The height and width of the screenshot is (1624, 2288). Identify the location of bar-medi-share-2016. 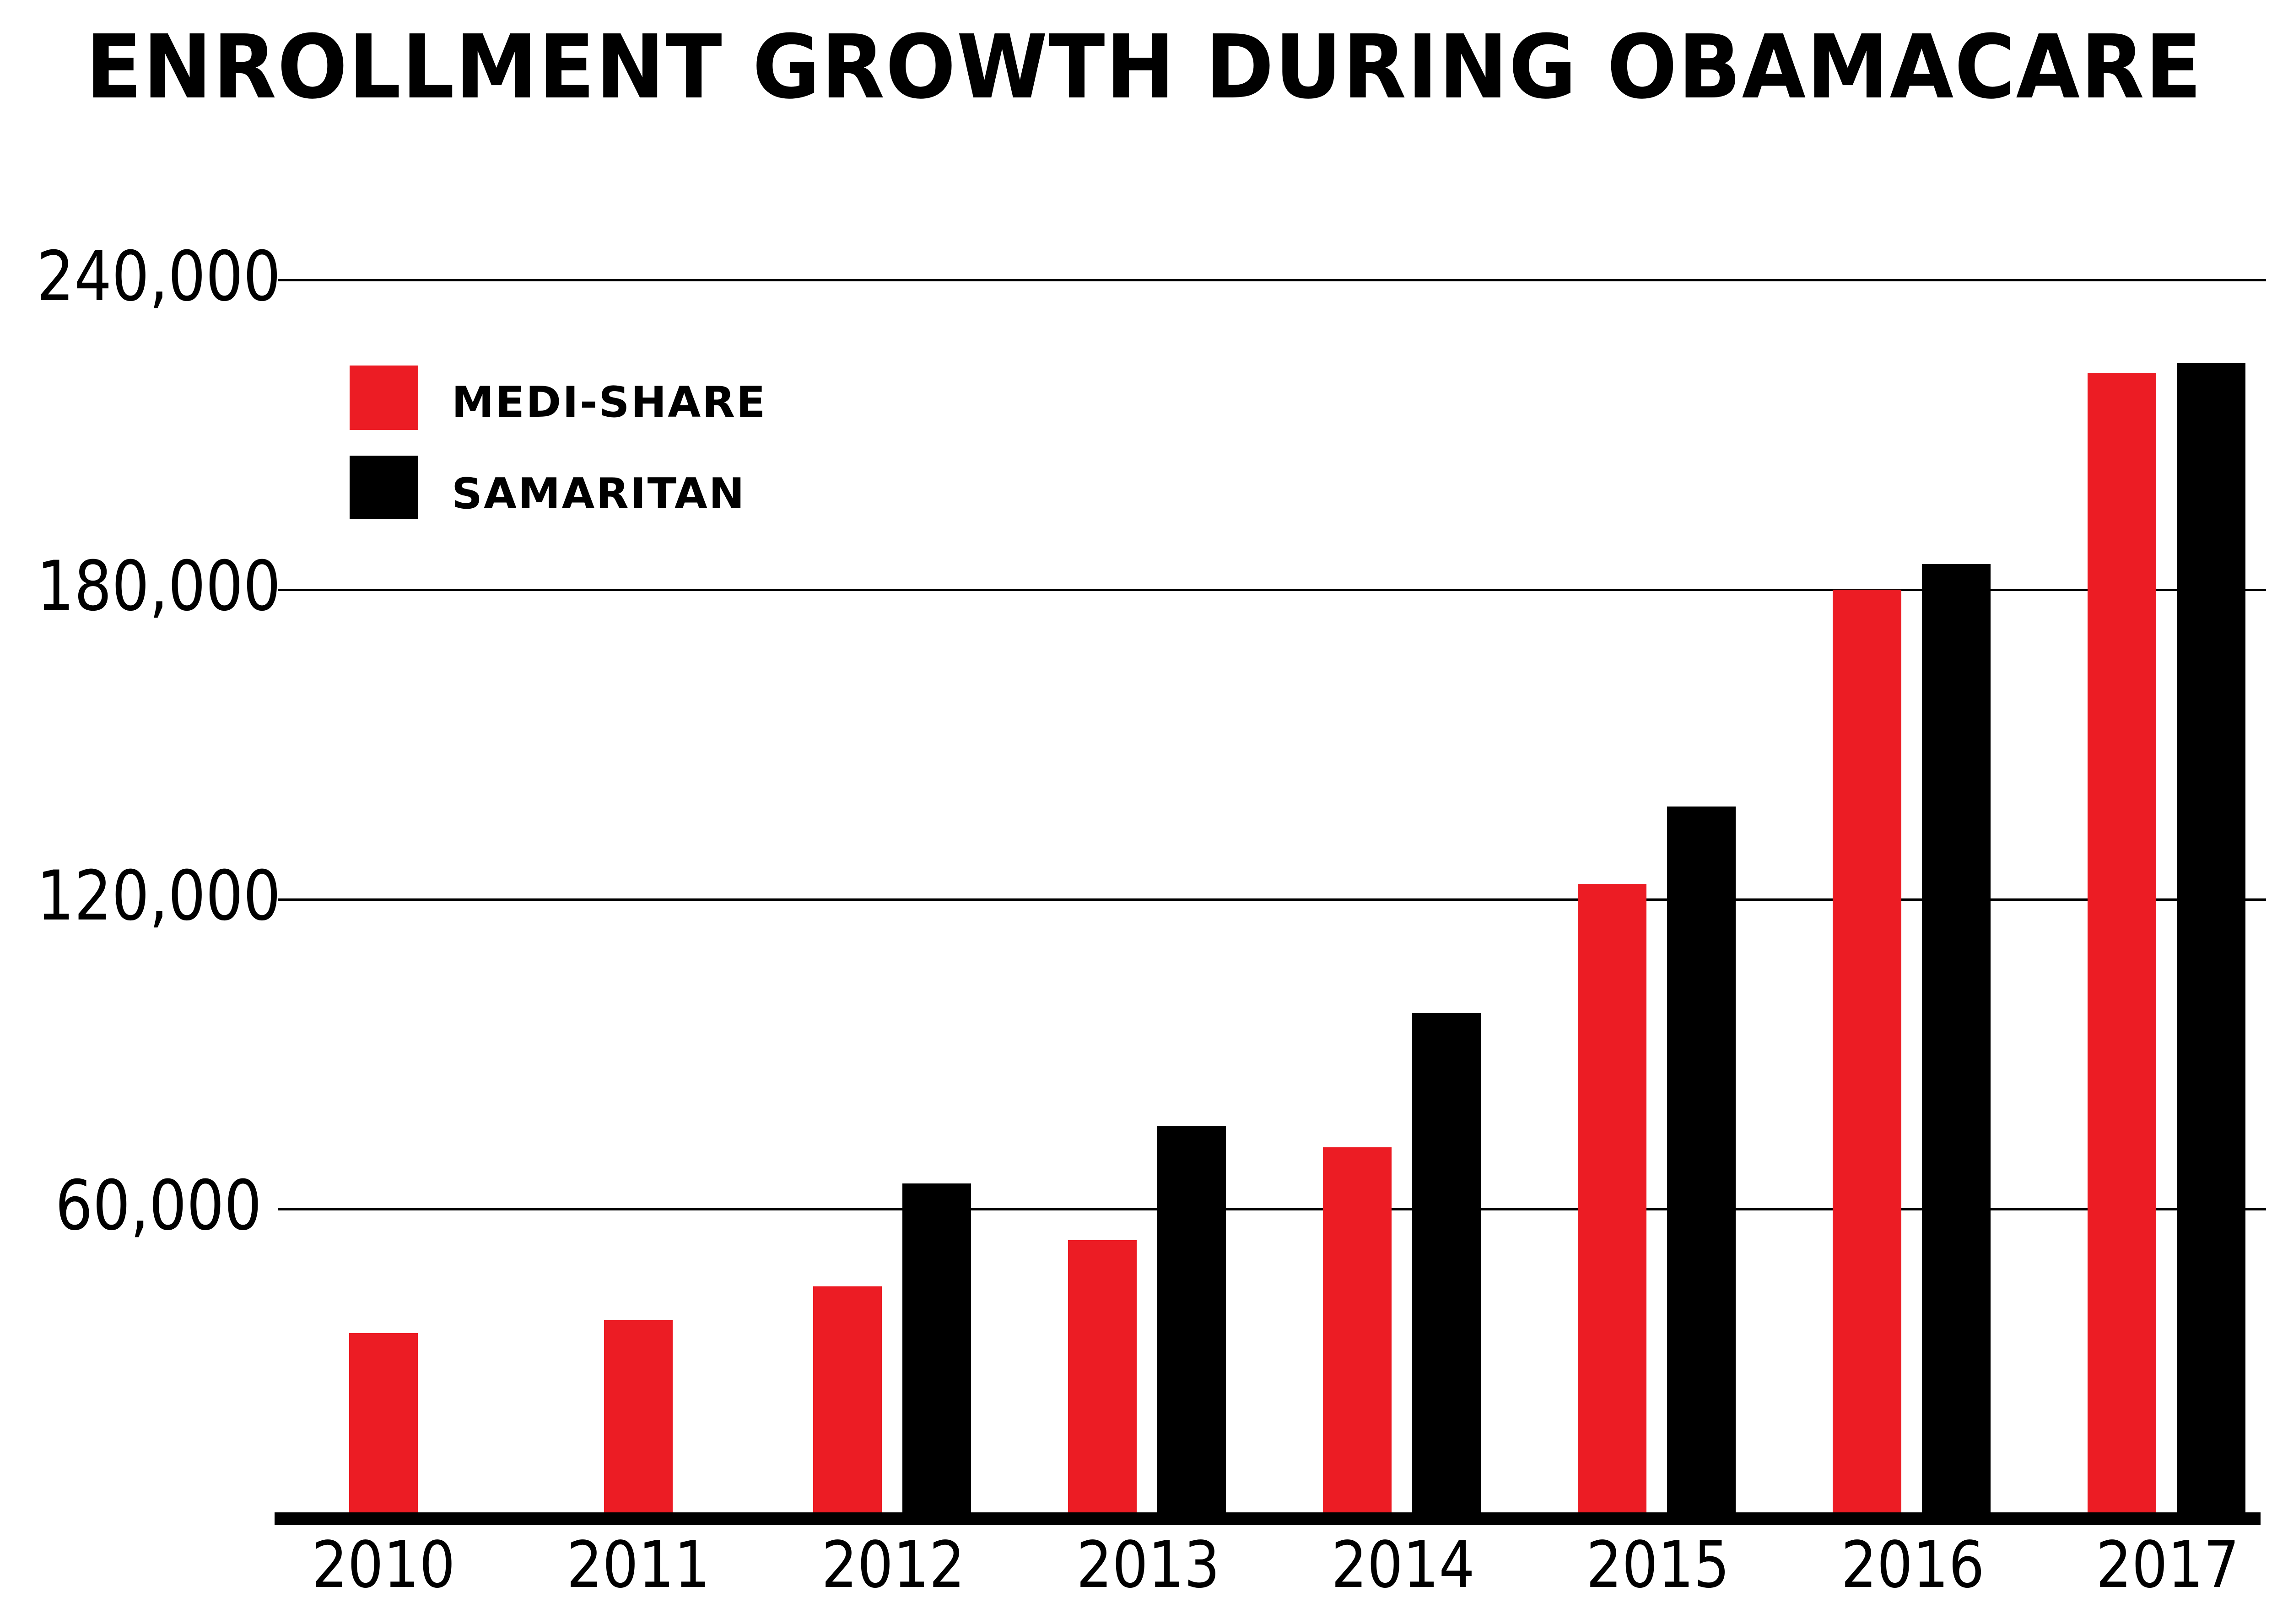
(1867, 1054).